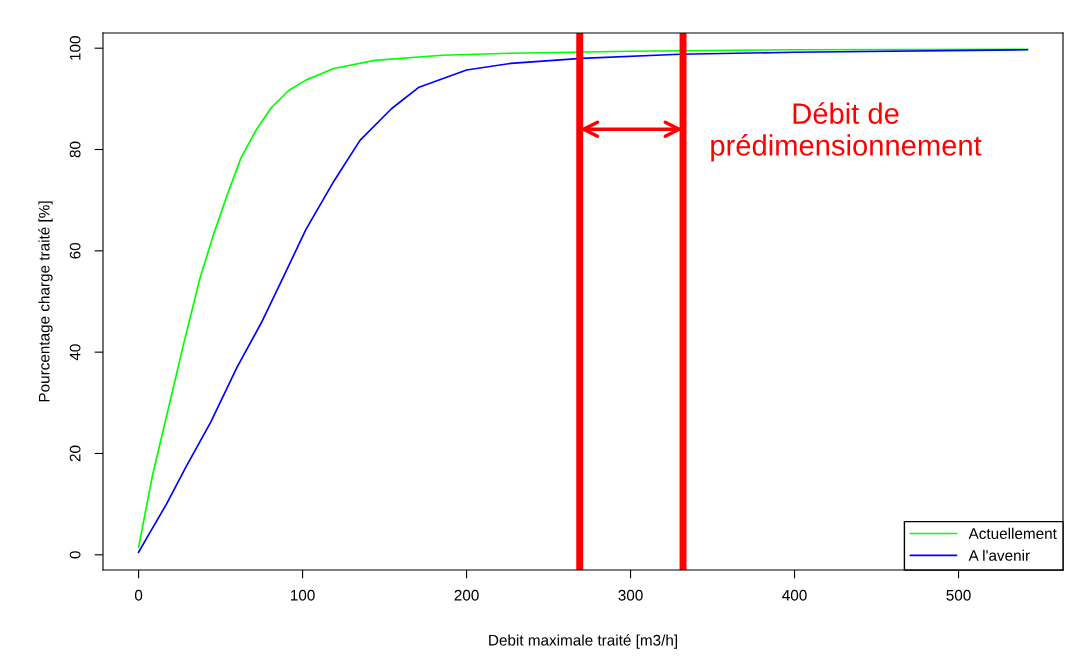 The image size is (1070, 660). Describe the element at coordinates (75, 453) in the screenshot. I see `y-tick-label: 20` at that location.